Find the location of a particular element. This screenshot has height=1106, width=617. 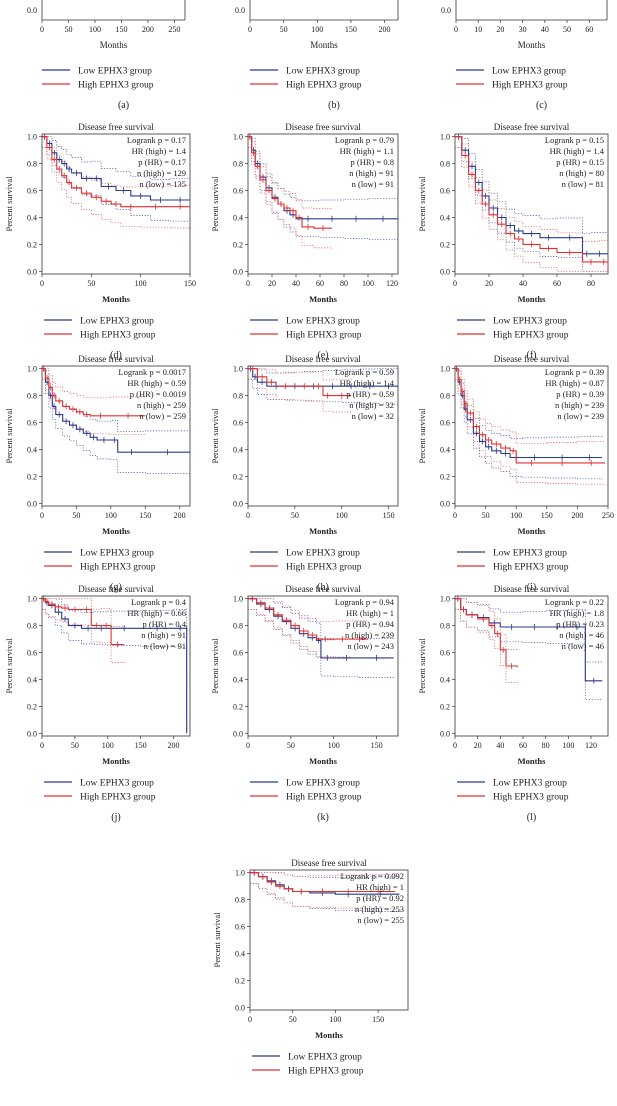

stat-line-2: HR (high) = 1.1 is located at coordinates (367, 151).